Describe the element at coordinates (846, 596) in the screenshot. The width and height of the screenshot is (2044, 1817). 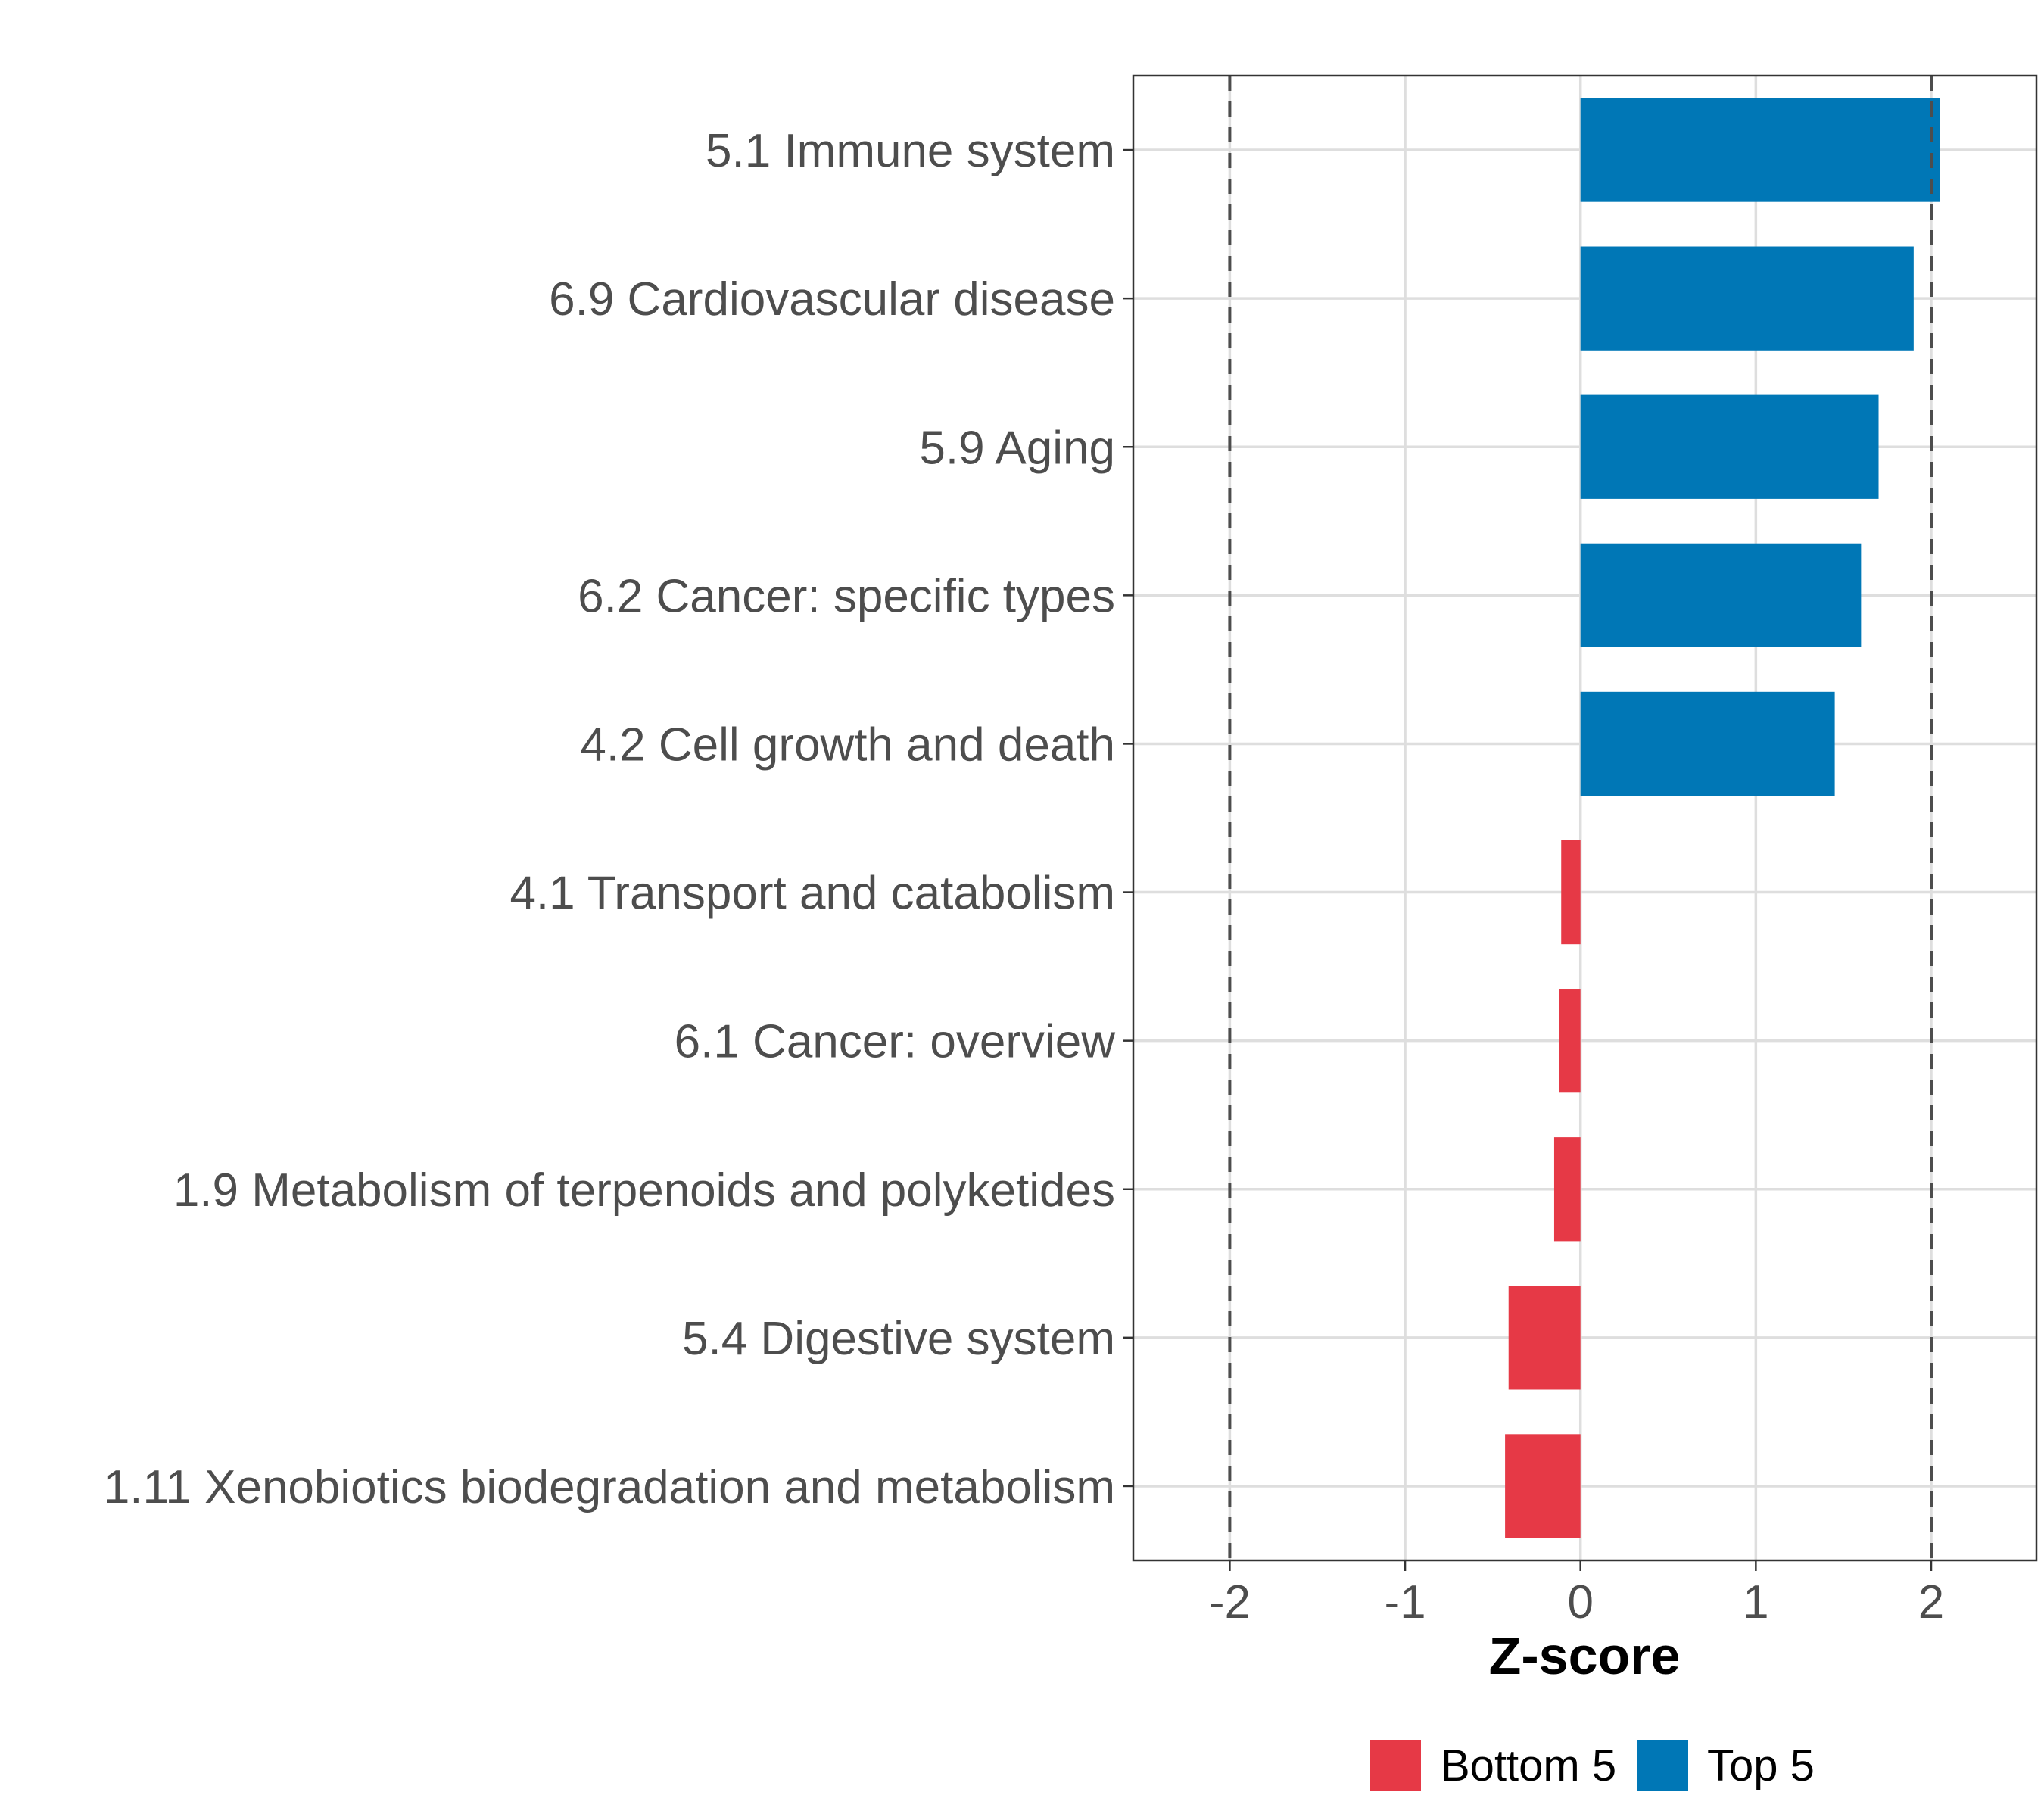
I see `y-tick-label: 6.2 Cancer: specific types` at that location.